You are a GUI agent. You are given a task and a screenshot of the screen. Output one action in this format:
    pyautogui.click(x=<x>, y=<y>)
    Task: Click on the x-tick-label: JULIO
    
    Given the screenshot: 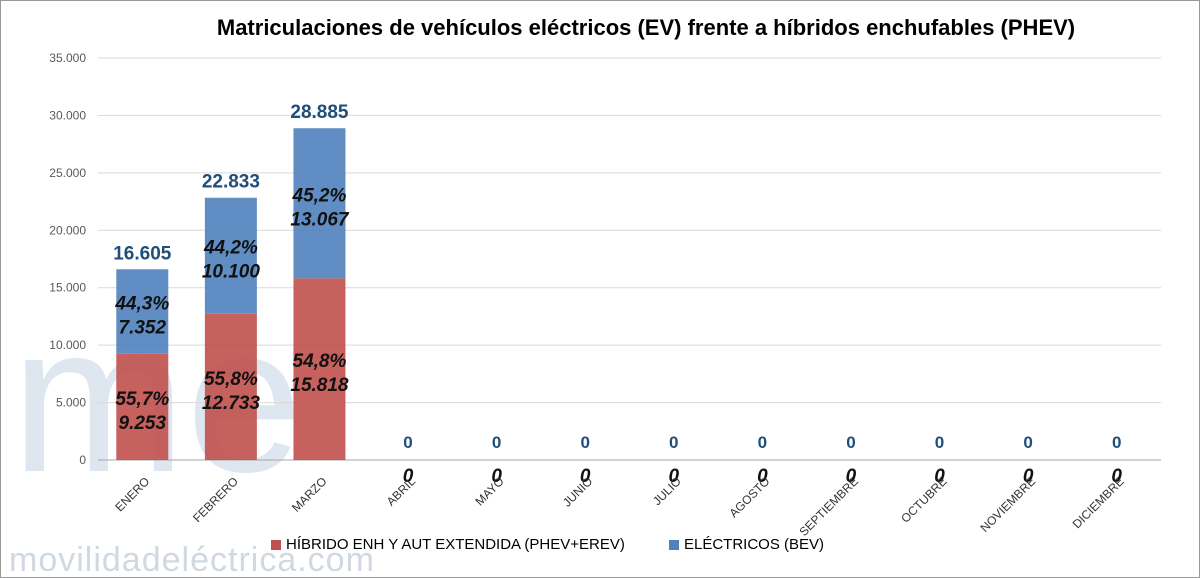 What is the action you would take?
    pyautogui.click(x=667, y=491)
    